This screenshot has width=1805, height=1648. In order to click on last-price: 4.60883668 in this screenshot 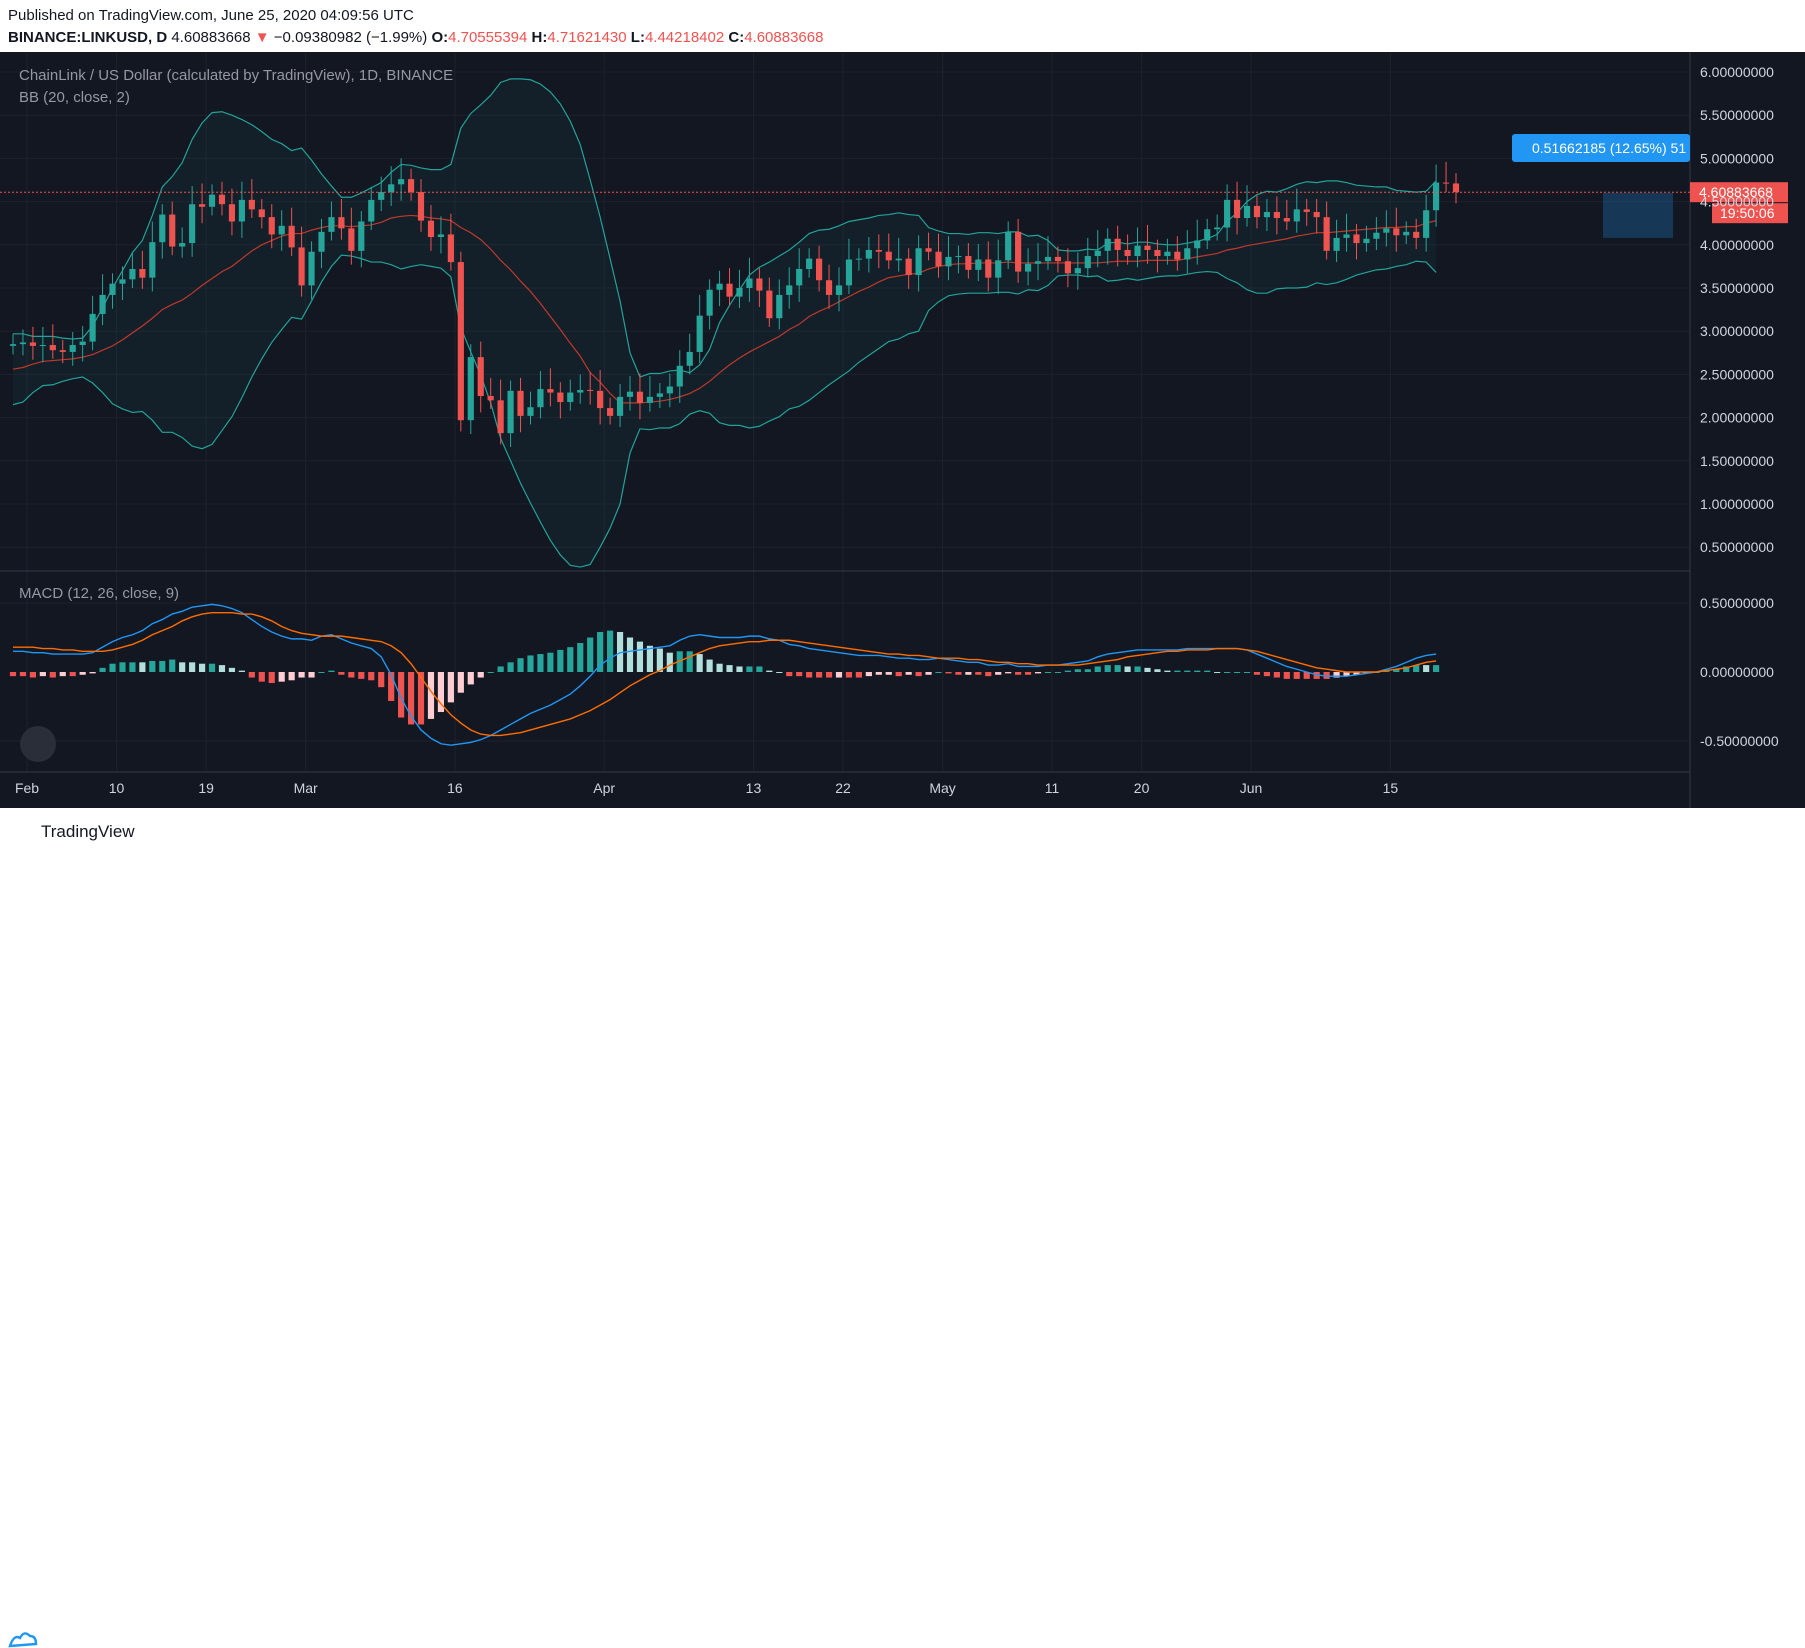, I will do `click(211, 37)`.